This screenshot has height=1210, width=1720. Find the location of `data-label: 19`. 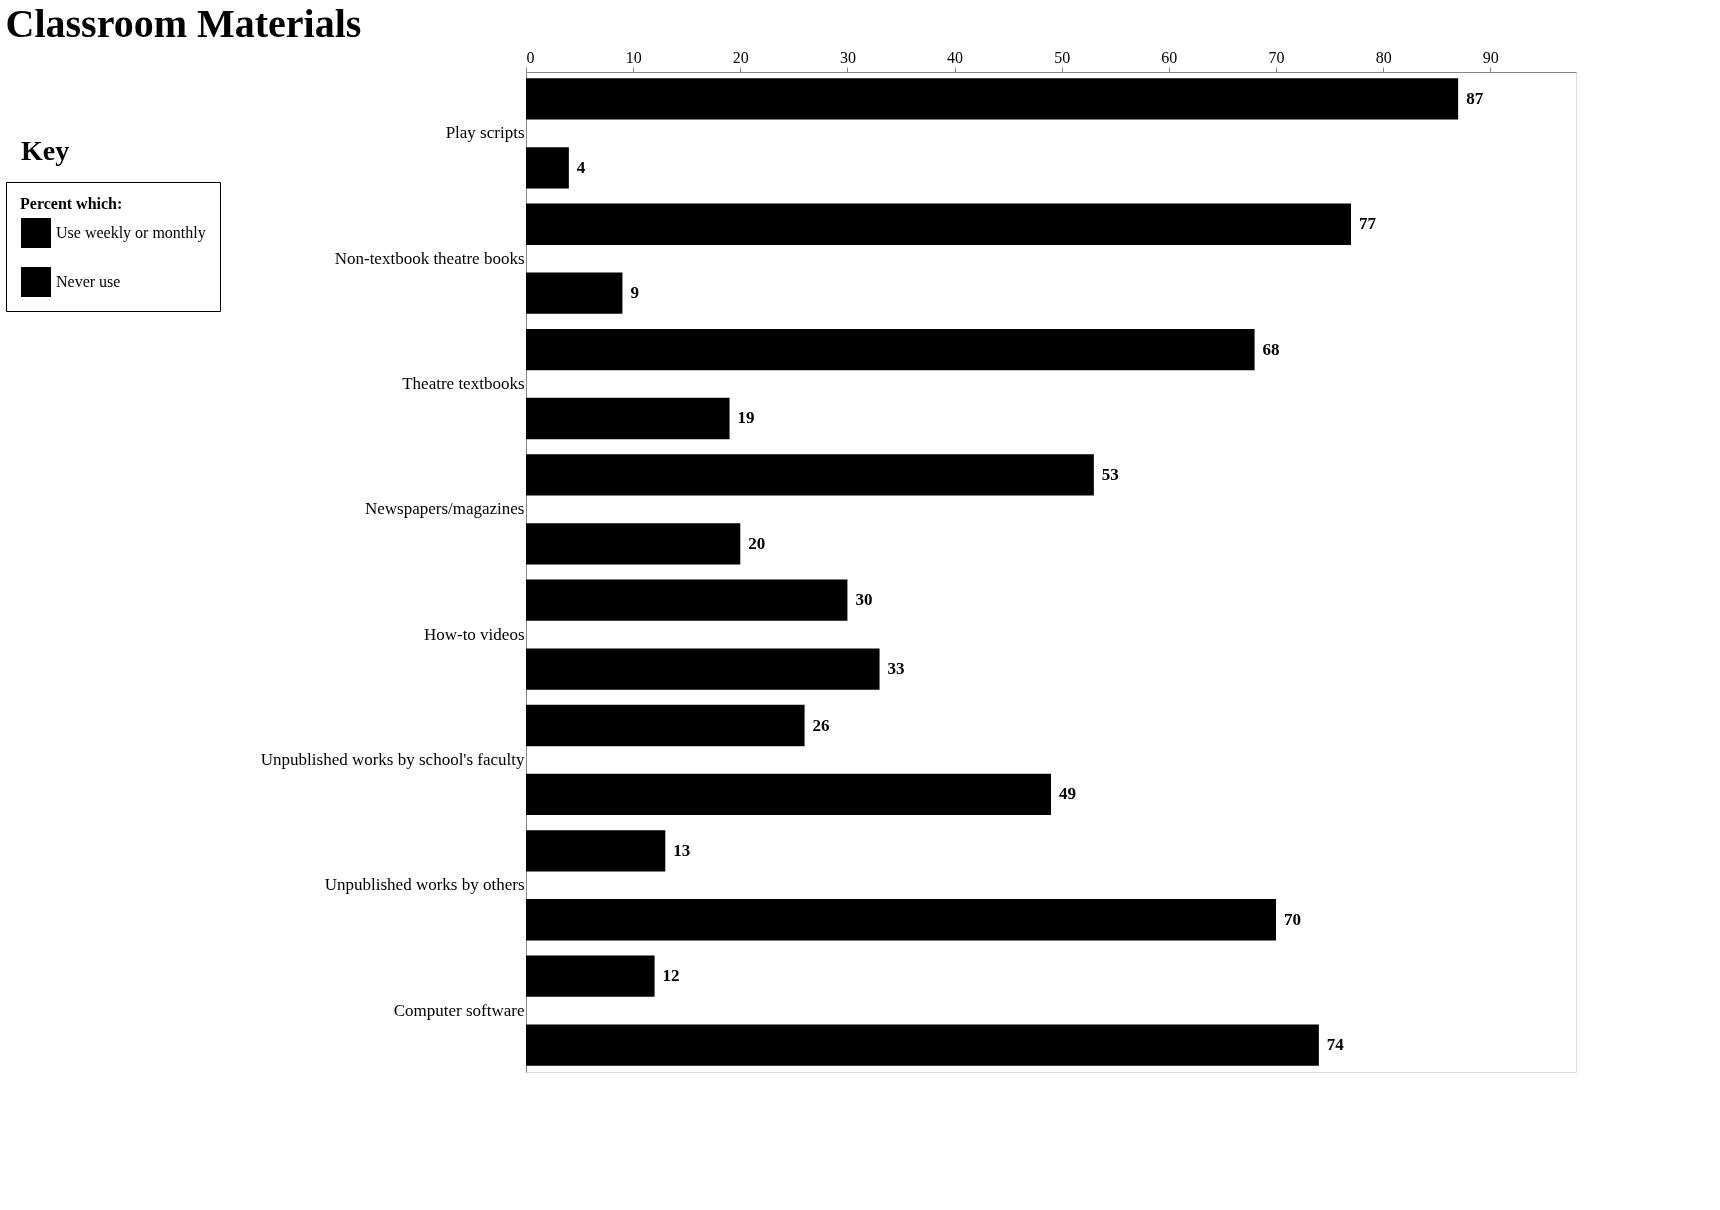

data-label: 19 is located at coordinates (746, 418).